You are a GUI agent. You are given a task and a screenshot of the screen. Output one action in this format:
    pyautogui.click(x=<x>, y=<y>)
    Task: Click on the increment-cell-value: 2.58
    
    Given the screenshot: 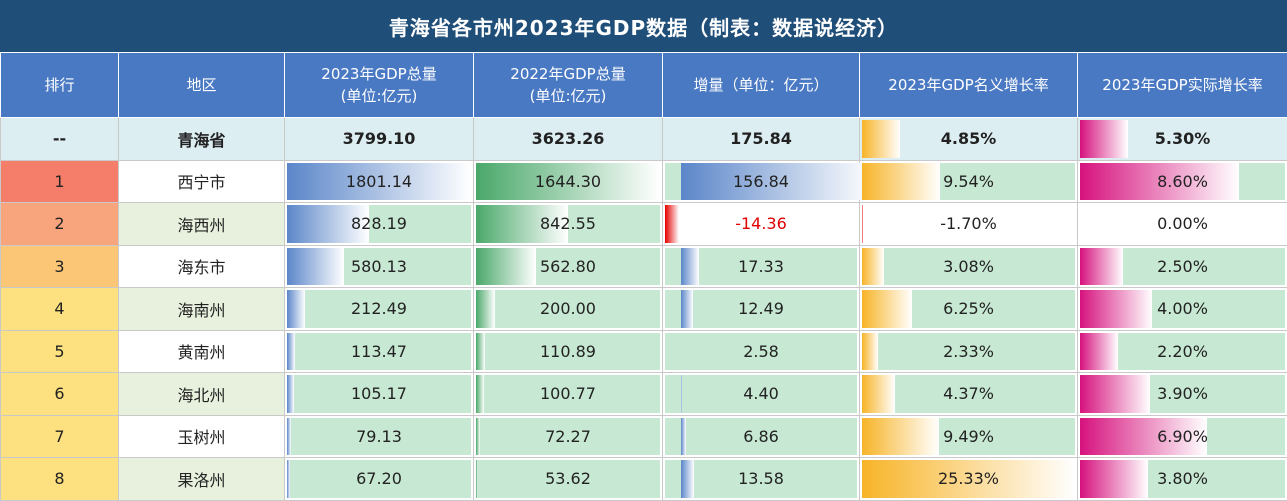 What is the action you would take?
    pyautogui.click(x=761, y=351)
    